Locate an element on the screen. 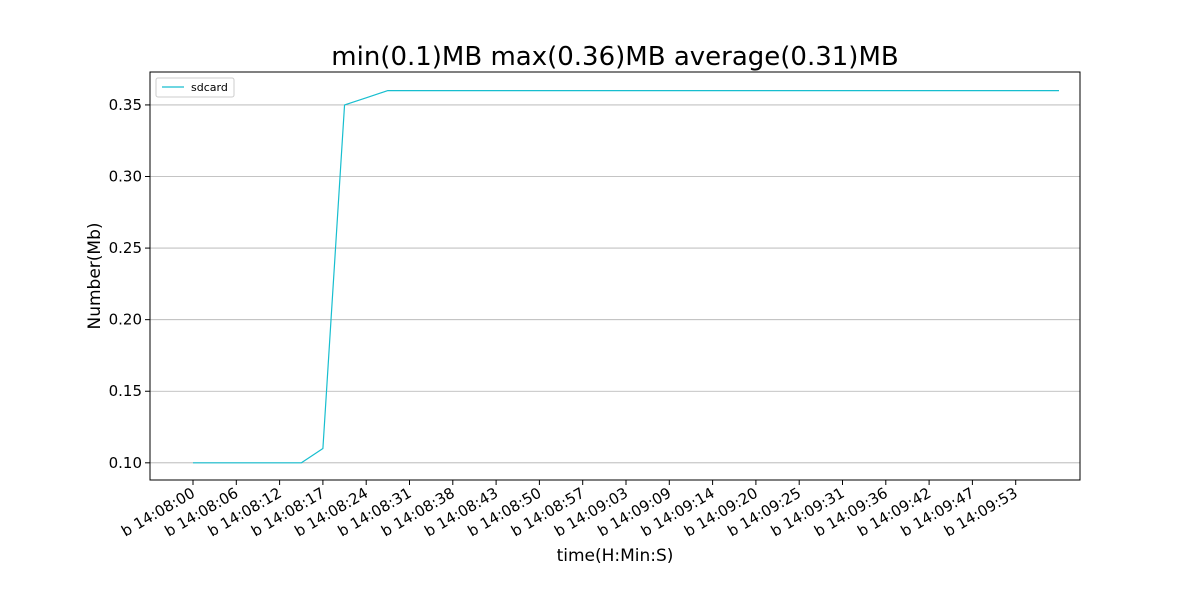 The width and height of the screenshot is (1200, 600). chart-title: min(0.1)MB max(0.36)MB average(0.31)MB is located at coordinates (614, 57).